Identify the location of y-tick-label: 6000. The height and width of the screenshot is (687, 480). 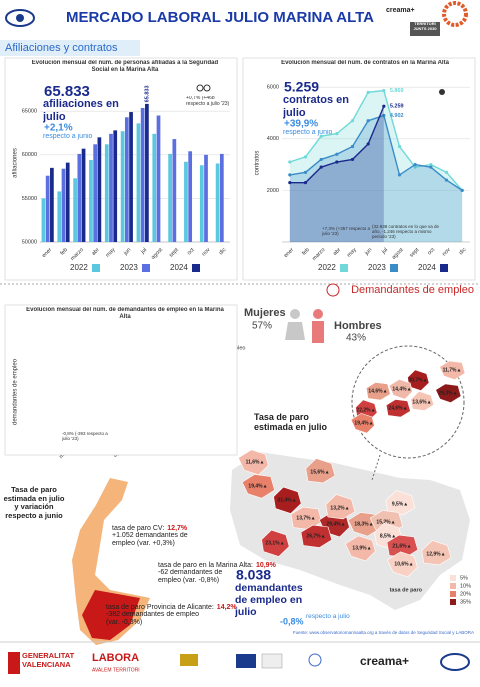
(273, 88).